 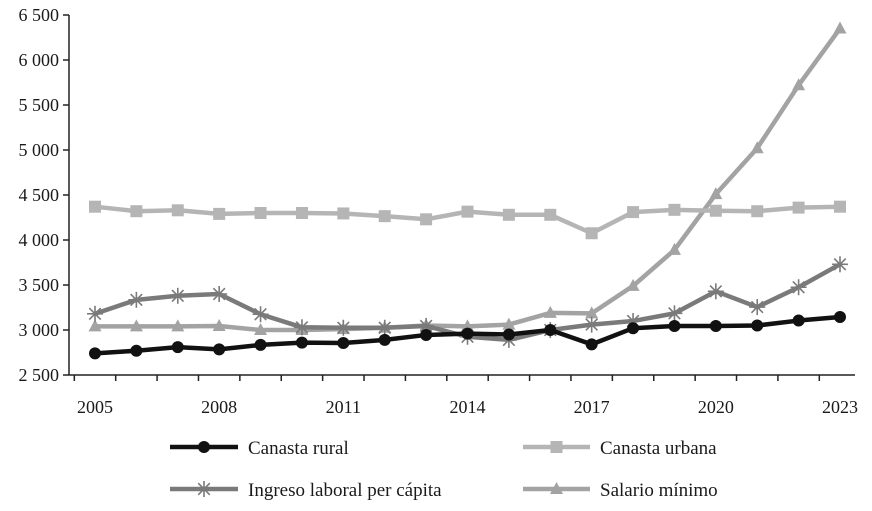 What do you see at coordinates (716, 407) in the screenshot?
I see `x-tick-label: 2020` at bounding box center [716, 407].